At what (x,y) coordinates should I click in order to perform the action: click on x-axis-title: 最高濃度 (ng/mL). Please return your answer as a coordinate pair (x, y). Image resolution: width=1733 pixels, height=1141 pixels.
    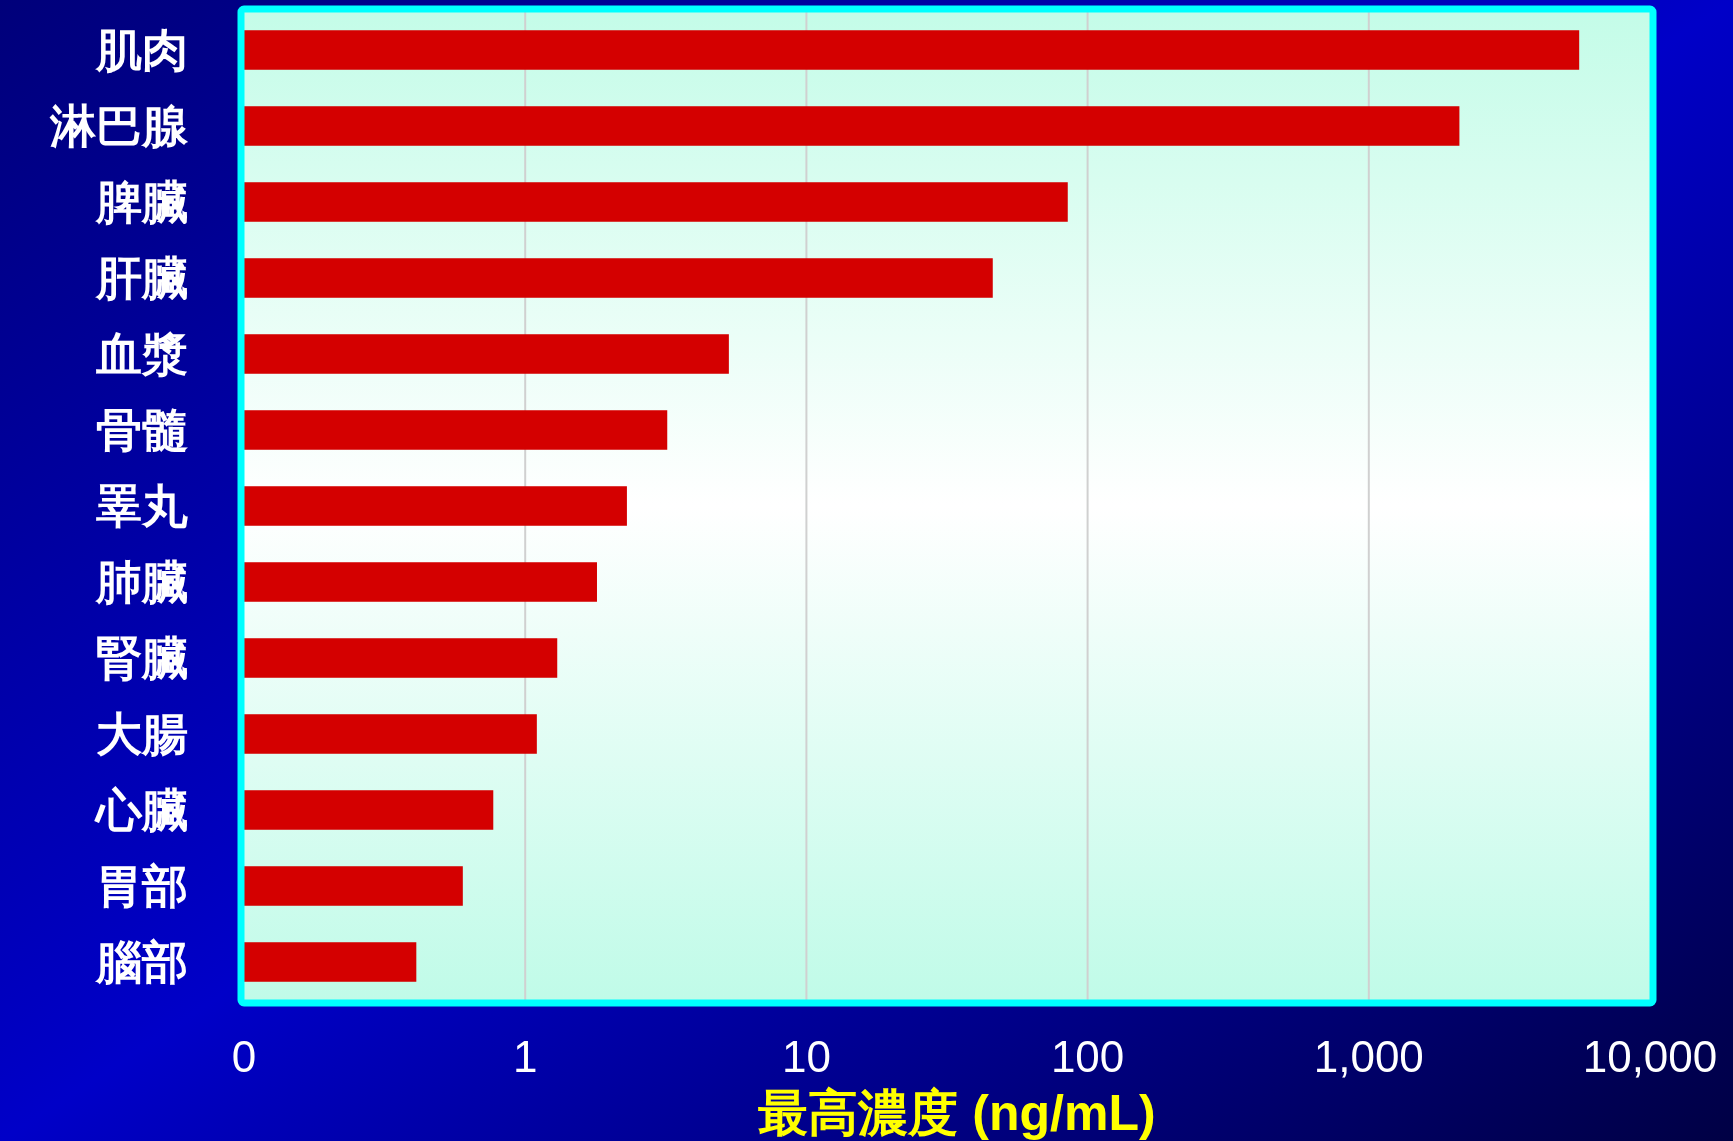
    Looking at the image, I should click on (957, 1113).